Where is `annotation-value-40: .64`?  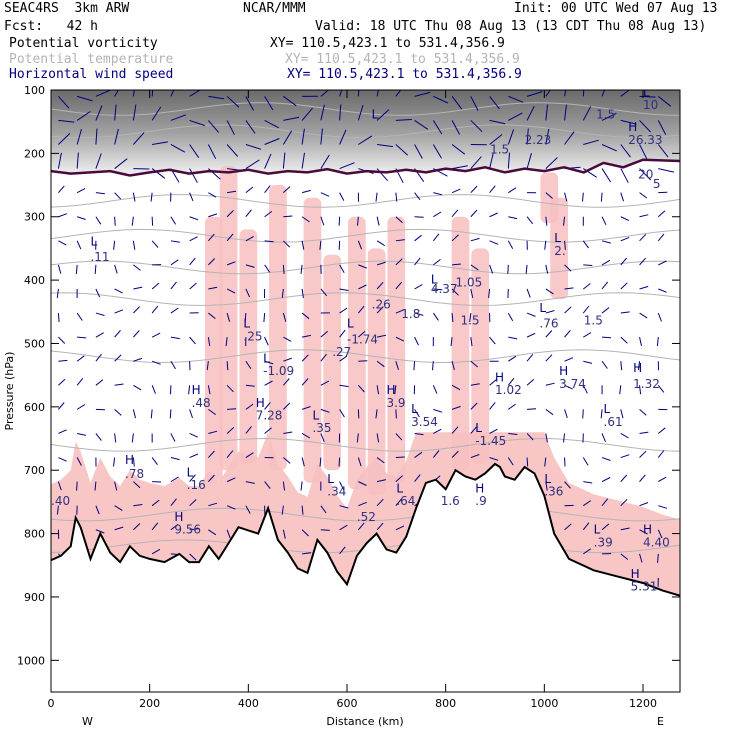 annotation-value-40: .64 is located at coordinates (405, 501).